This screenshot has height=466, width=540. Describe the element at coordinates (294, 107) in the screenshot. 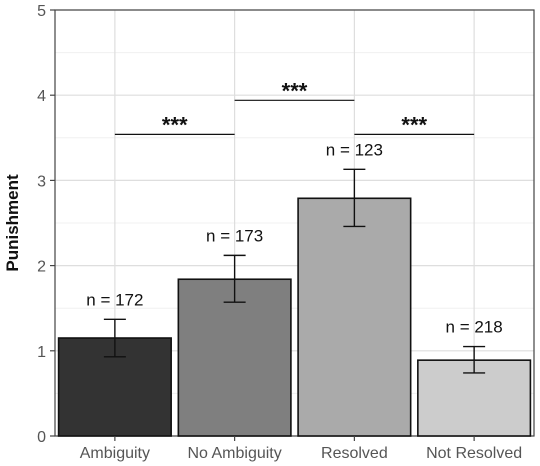

I see `significance-layer: *** *** ***` at that location.